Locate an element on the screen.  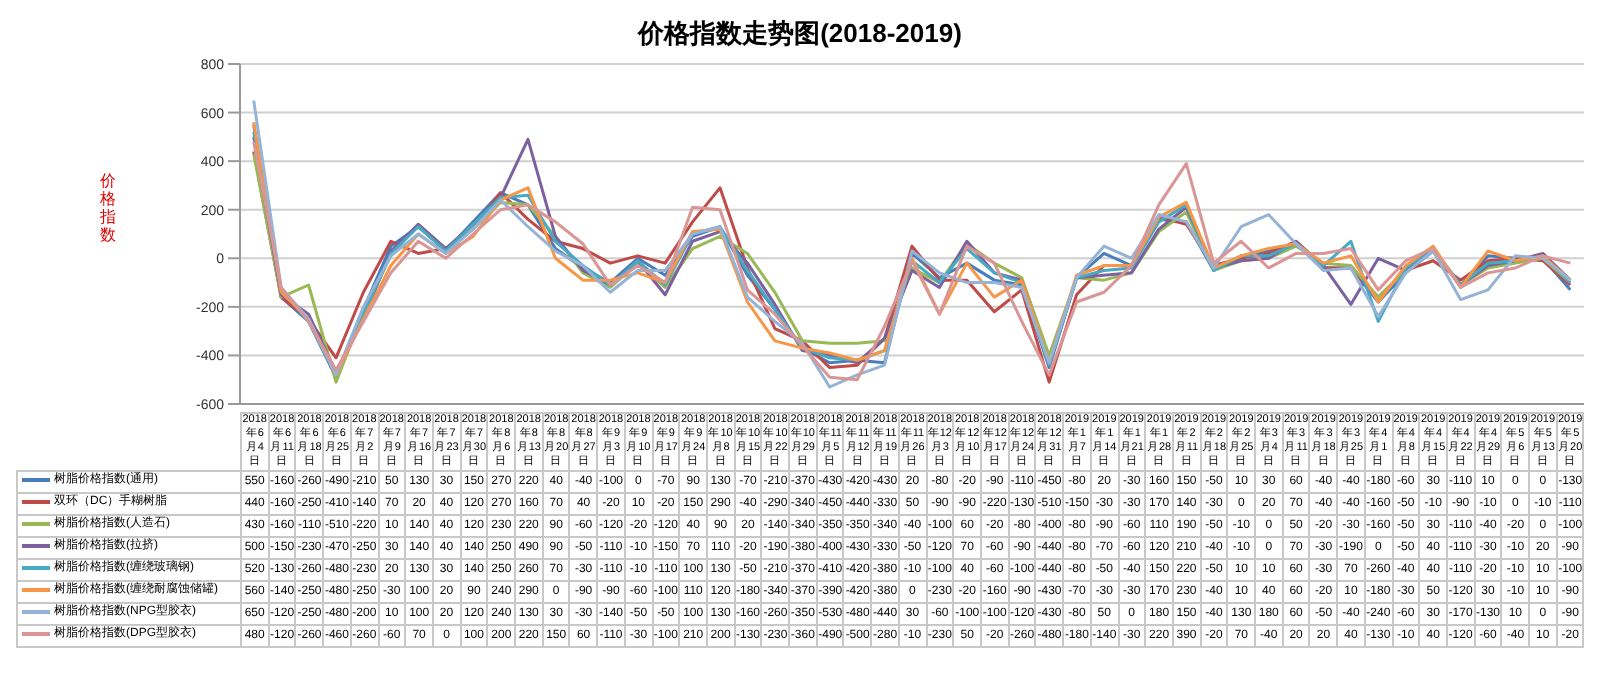
y-axis-title: 价格指数 is located at coordinates (109, 208).